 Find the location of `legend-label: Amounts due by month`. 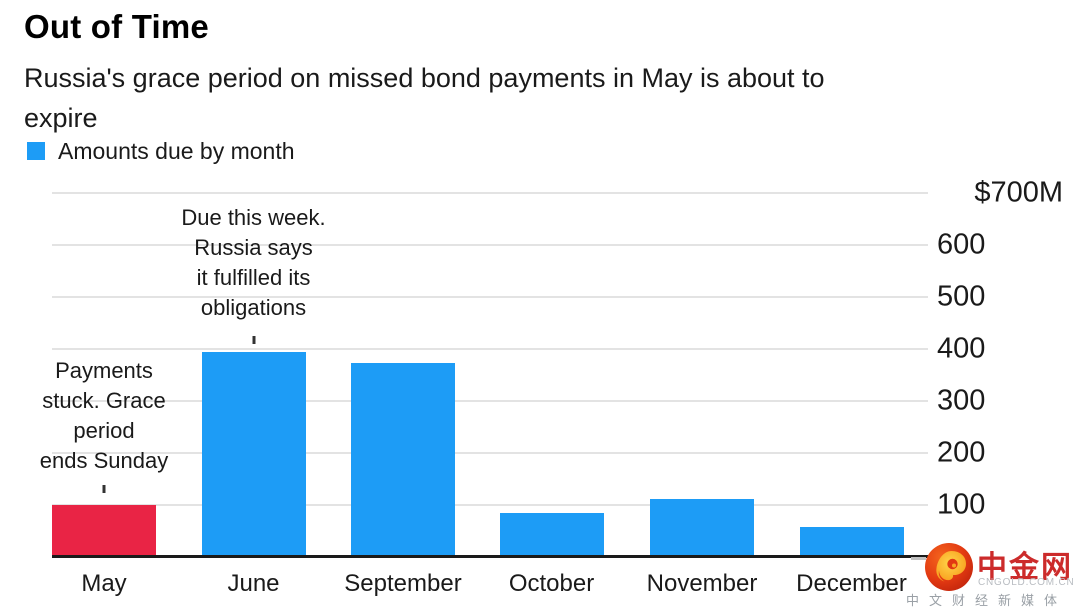

legend-label: Amounts due by month is located at coordinates (176, 150).